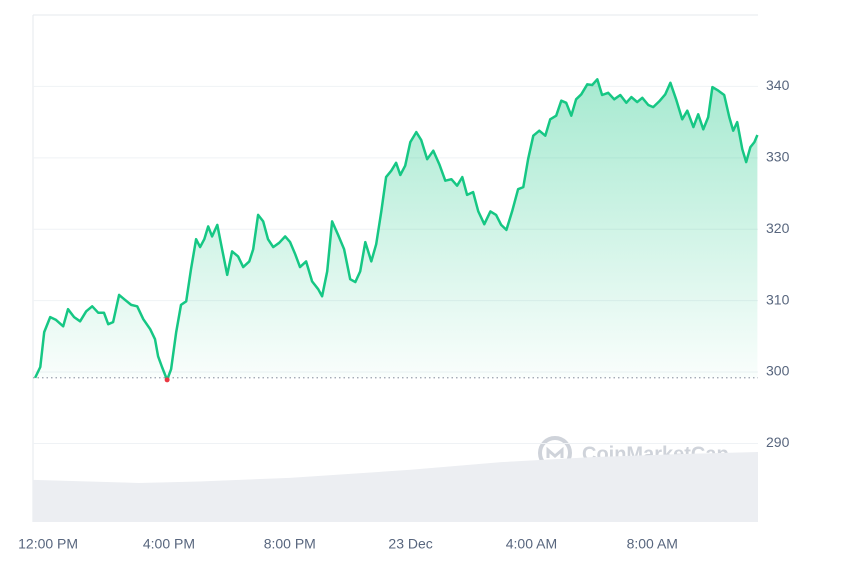 The height and width of the screenshot is (567, 850). What do you see at coordinates (169, 544) in the screenshot?
I see `x-tick-label: 4:00 PM` at bounding box center [169, 544].